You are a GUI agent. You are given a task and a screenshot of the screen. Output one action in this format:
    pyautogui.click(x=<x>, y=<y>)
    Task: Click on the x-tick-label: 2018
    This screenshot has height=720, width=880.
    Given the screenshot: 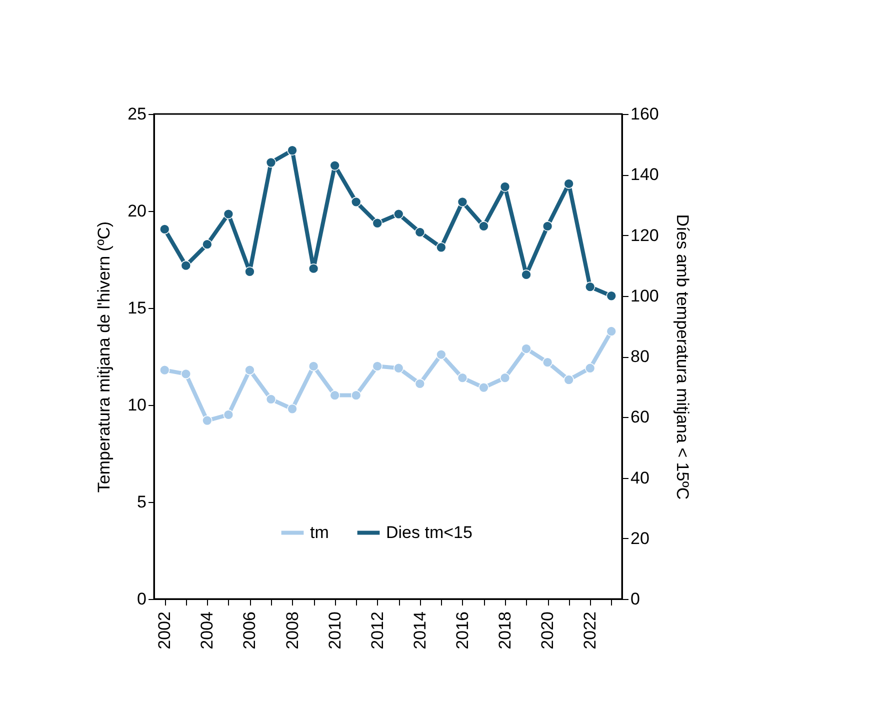 What is the action you would take?
    pyautogui.click(x=505, y=631)
    